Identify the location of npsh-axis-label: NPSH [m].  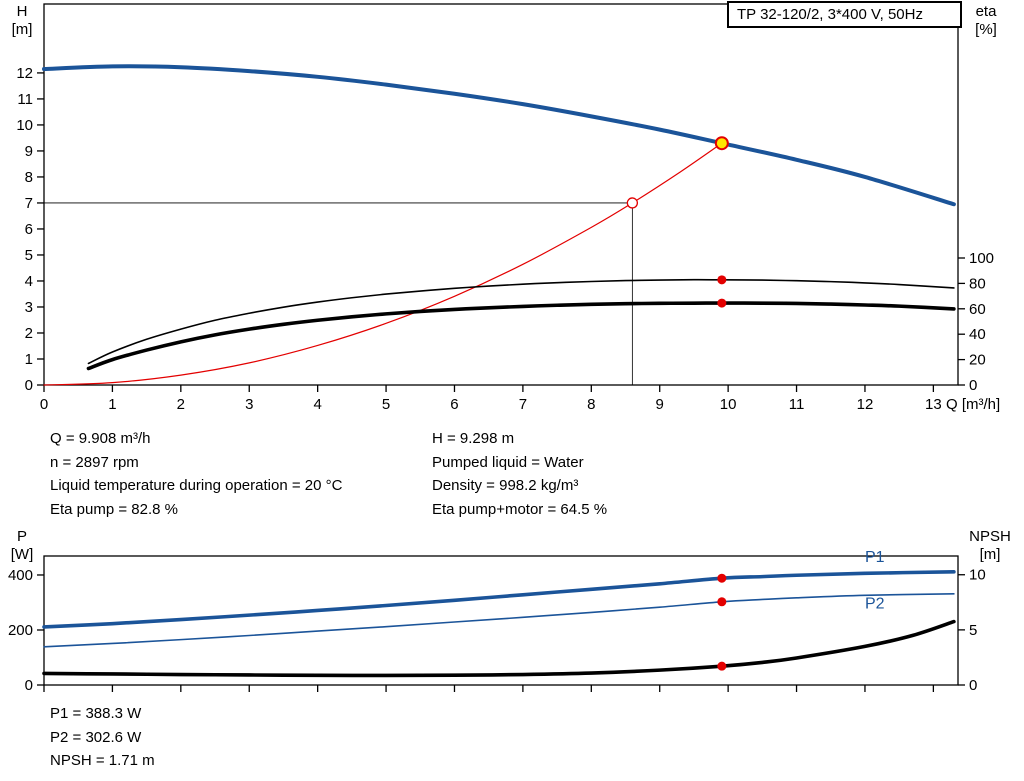
(990, 546).